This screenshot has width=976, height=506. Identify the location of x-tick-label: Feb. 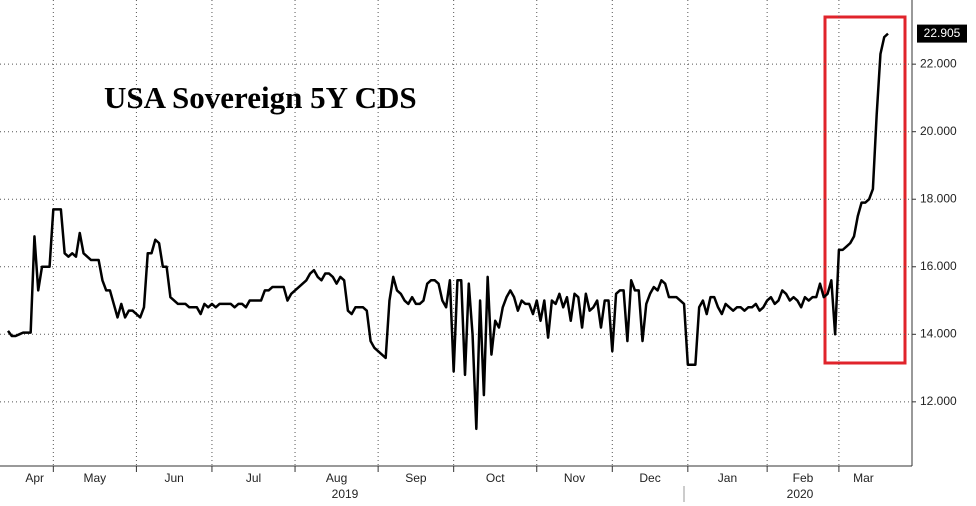
(803, 478).